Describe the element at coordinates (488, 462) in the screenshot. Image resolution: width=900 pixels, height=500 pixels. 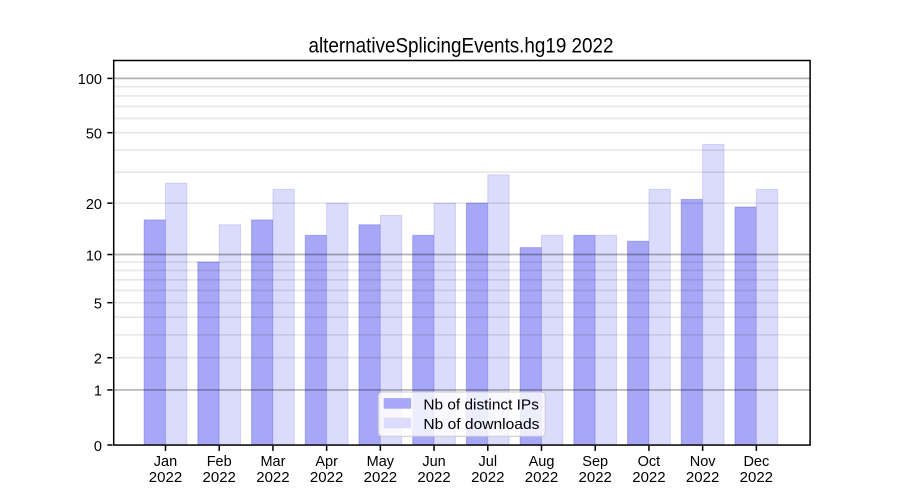
I see `svg-text: Jul` at that location.